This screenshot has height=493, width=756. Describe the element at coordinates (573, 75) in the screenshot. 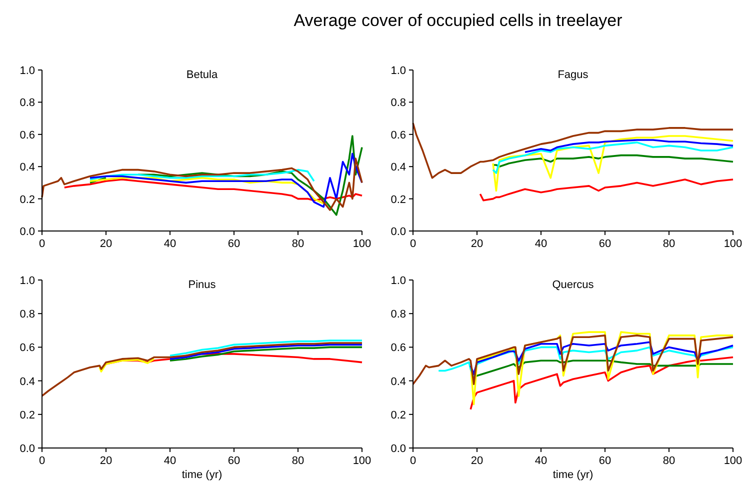

I see `chart-title: Fagus` at that location.